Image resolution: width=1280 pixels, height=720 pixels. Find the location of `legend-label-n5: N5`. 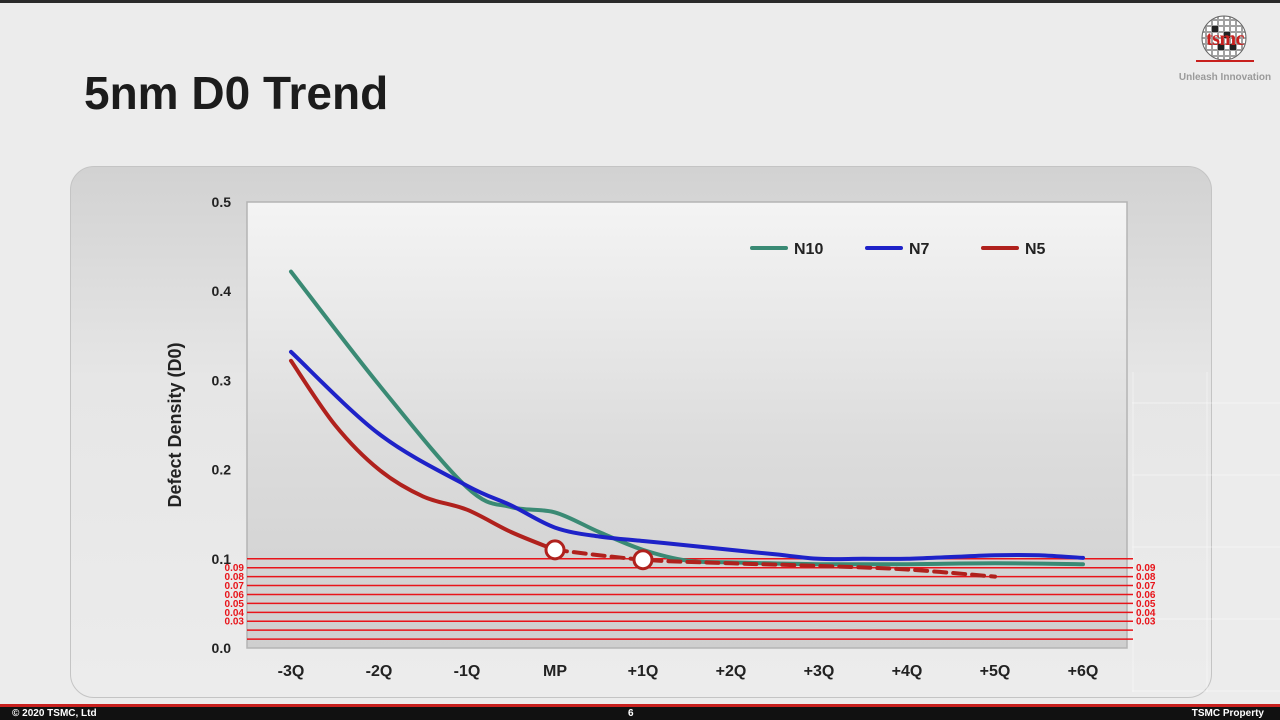

legend-label-n5: N5 is located at coordinates (1035, 249).